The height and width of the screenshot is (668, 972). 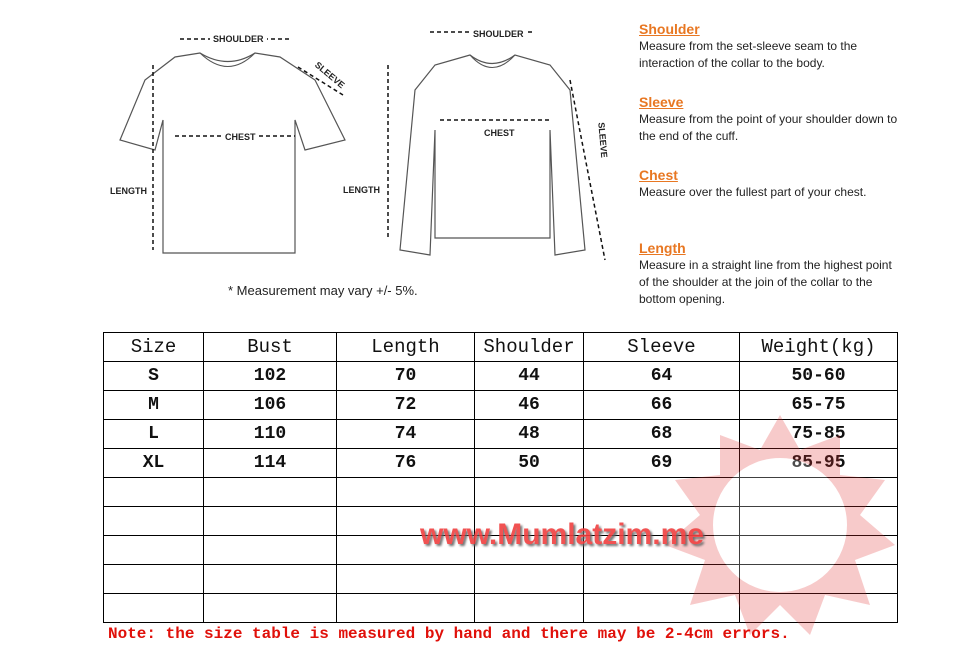 What do you see at coordinates (661, 347) in the screenshot?
I see `table-cell: Sleeve` at bounding box center [661, 347].